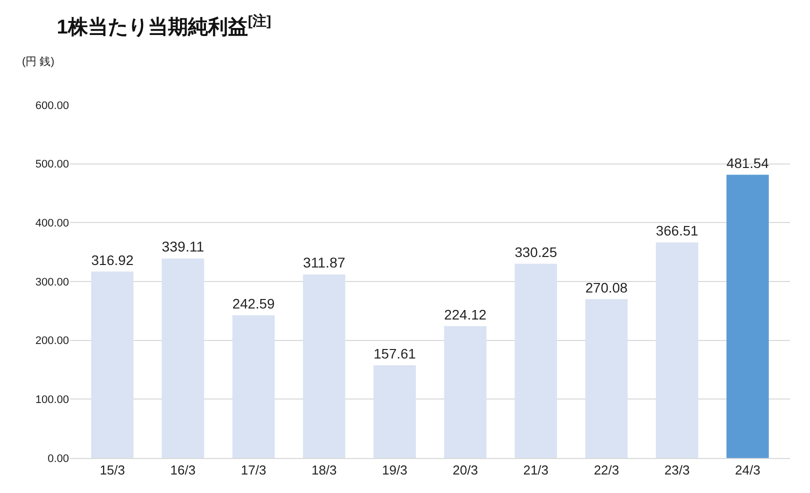 This screenshot has height=493, width=810. Describe the element at coordinates (253, 304) in the screenshot. I see `data-label: 242.59` at that location.